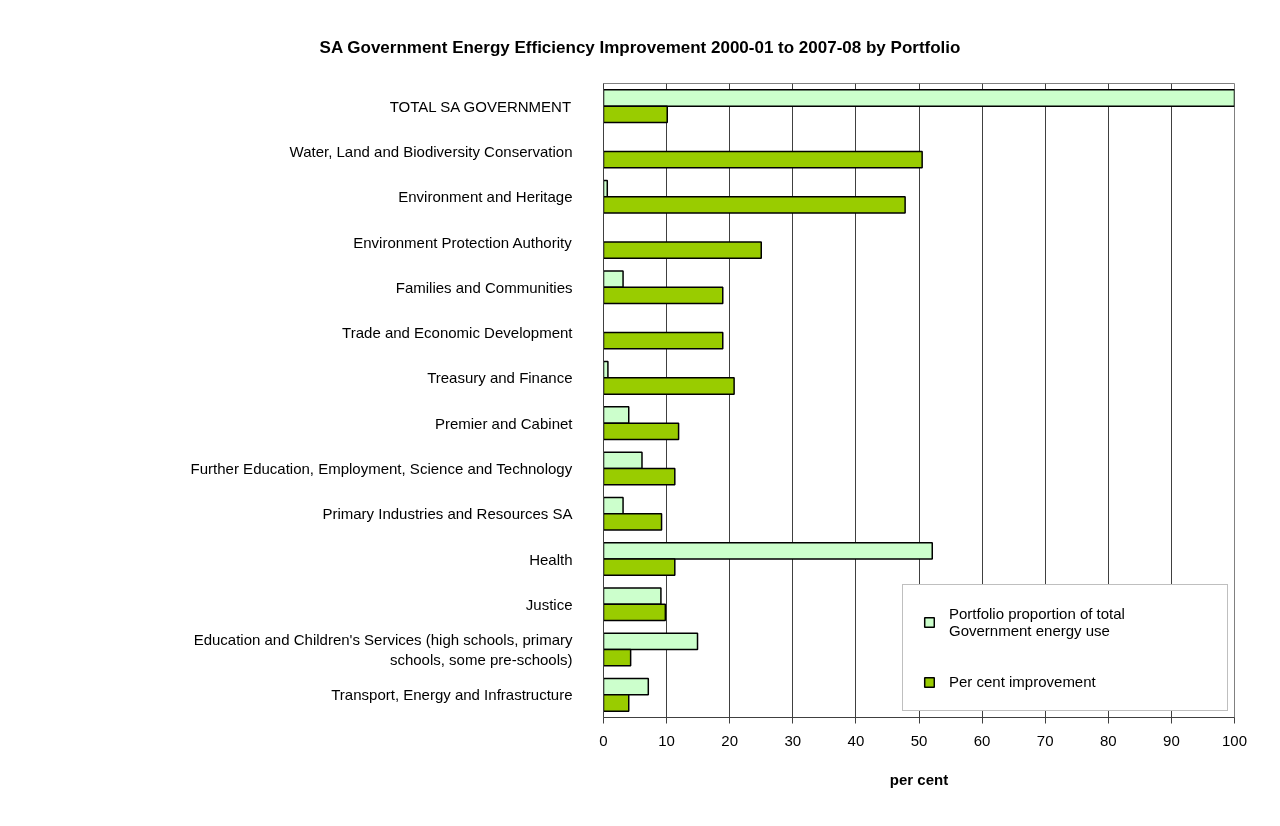 Image resolution: width=1280 pixels, height=826 pixels. What do you see at coordinates (1234, 740) in the screenshot?
I see `x-tick-label: 100` at bounding box center [1234, 740].